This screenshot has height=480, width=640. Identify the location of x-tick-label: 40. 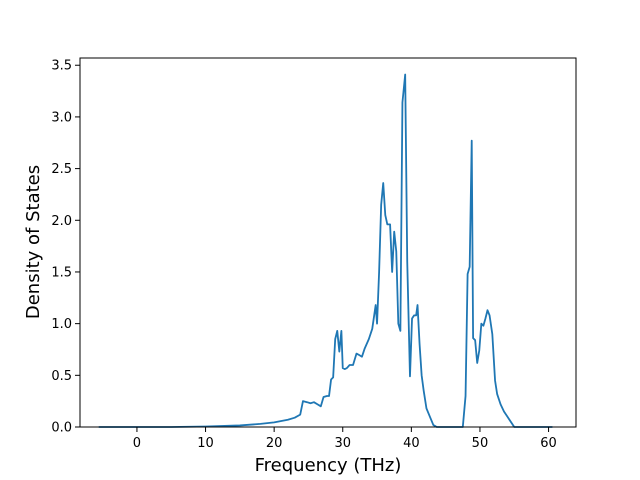
(411, 443).